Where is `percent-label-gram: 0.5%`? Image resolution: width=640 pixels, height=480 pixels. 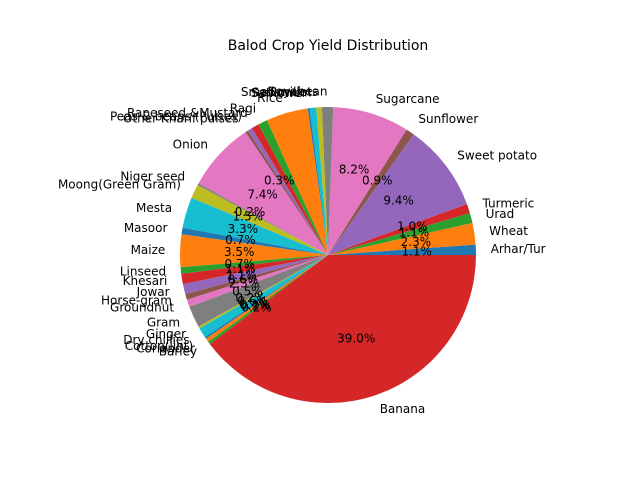 percent-label-gram: 0.5% is located at coordinates (247, 292).